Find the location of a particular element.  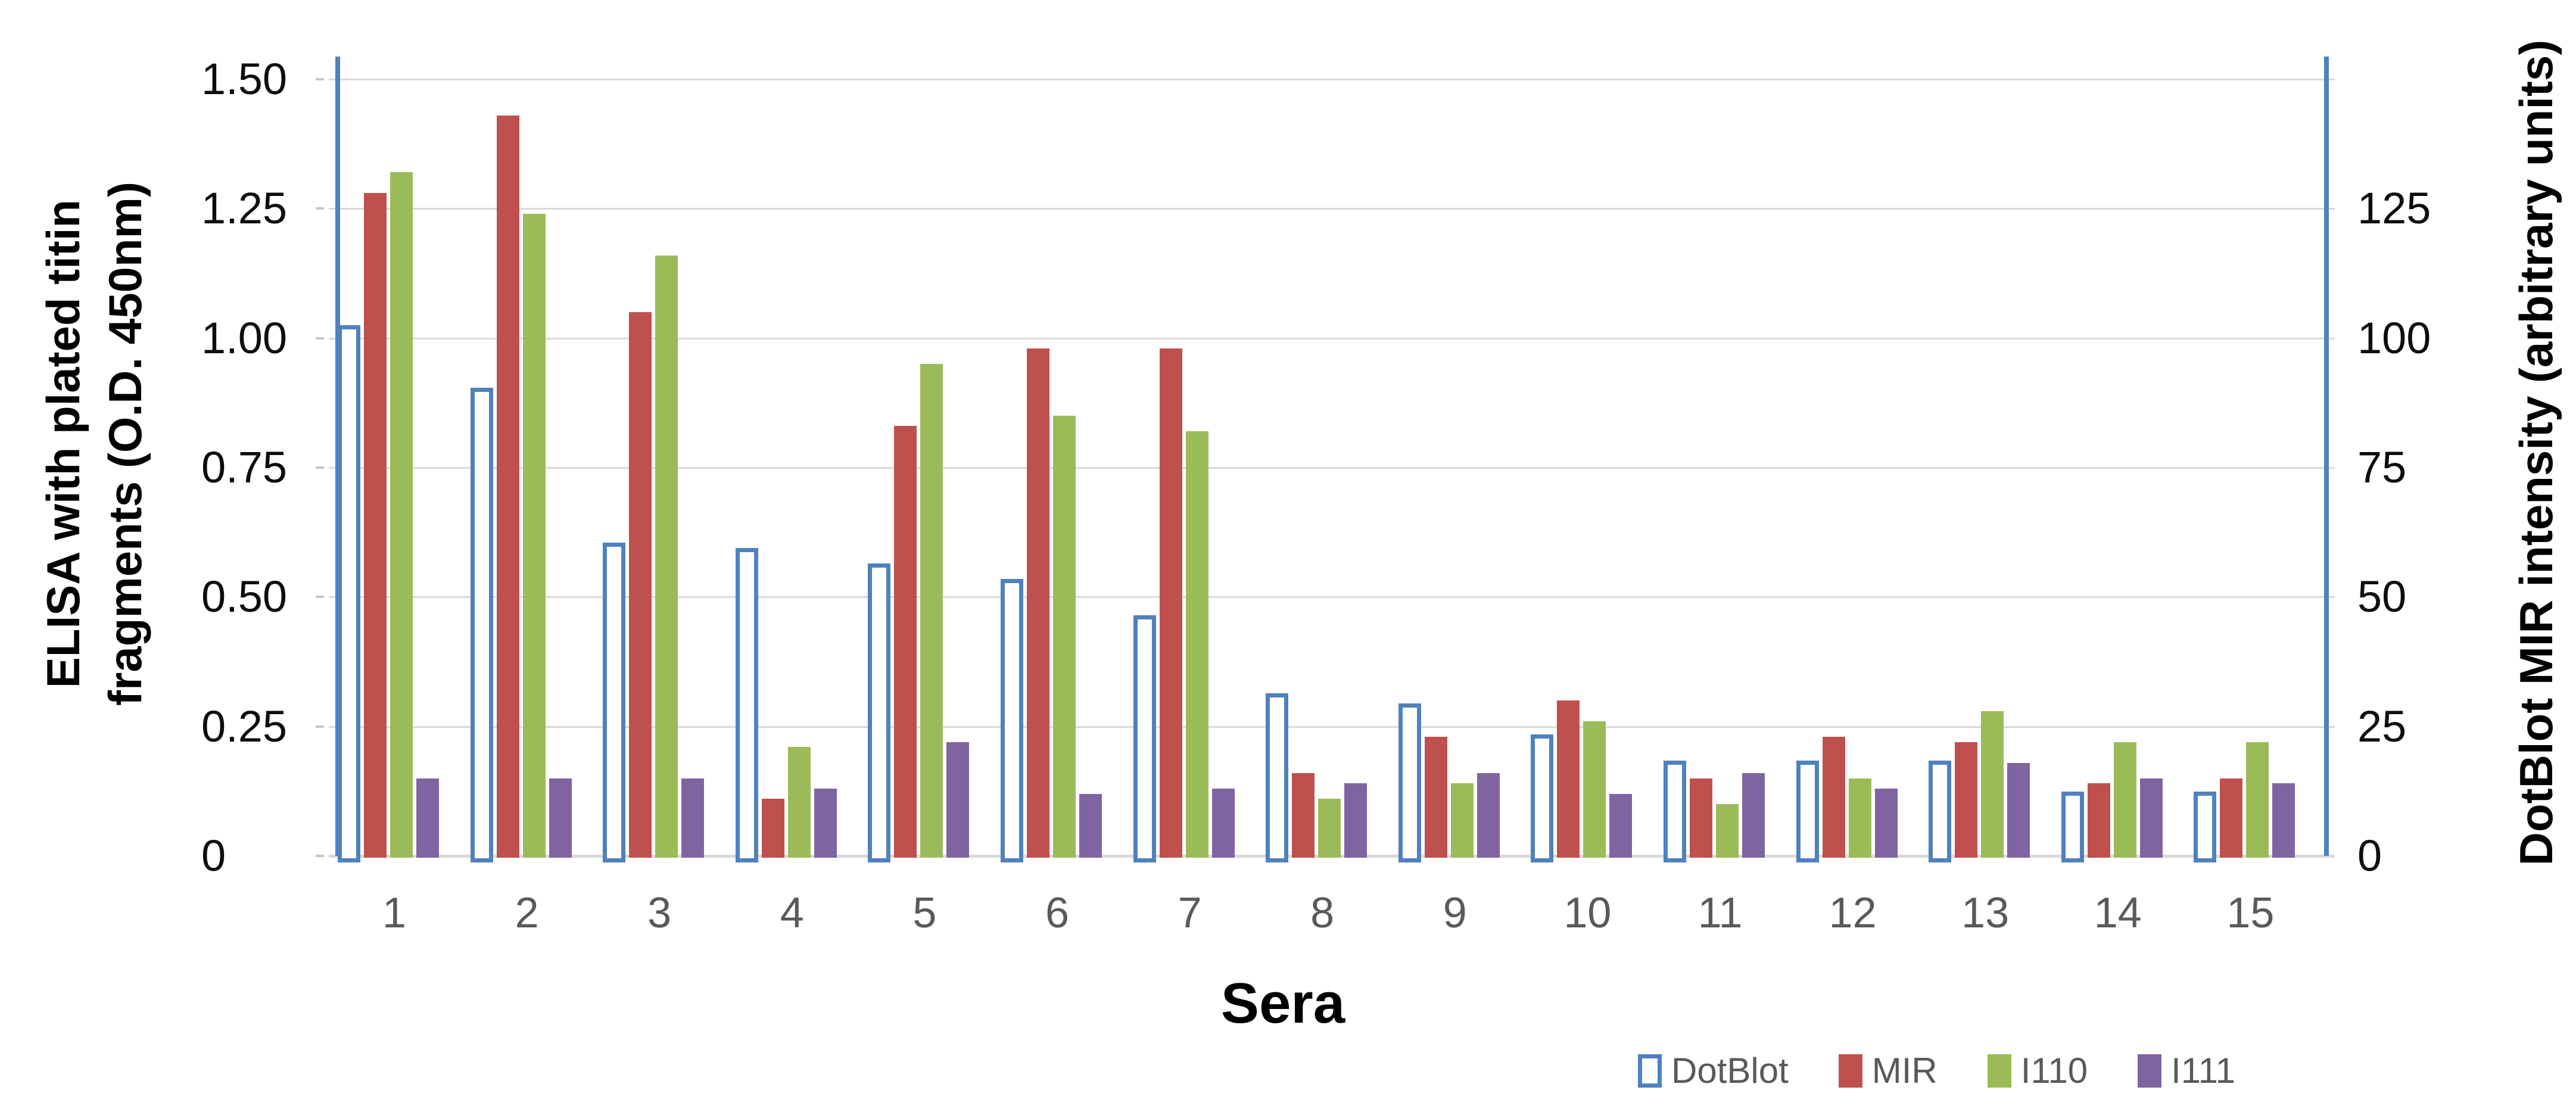

right-tick-label-25: 25 is located at coordinates (2382, 726).